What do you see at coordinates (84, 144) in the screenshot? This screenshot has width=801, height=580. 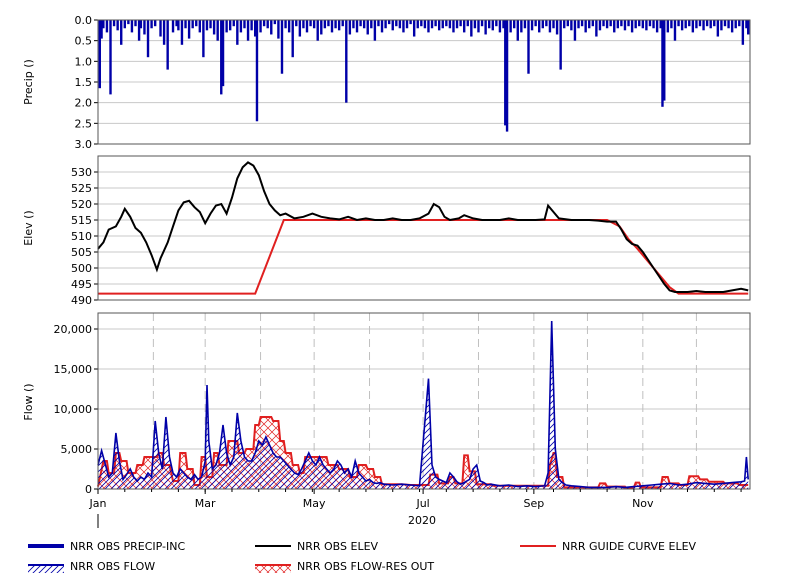 I see `y-tick-label: 3.0` at bounding box center [84, 144].